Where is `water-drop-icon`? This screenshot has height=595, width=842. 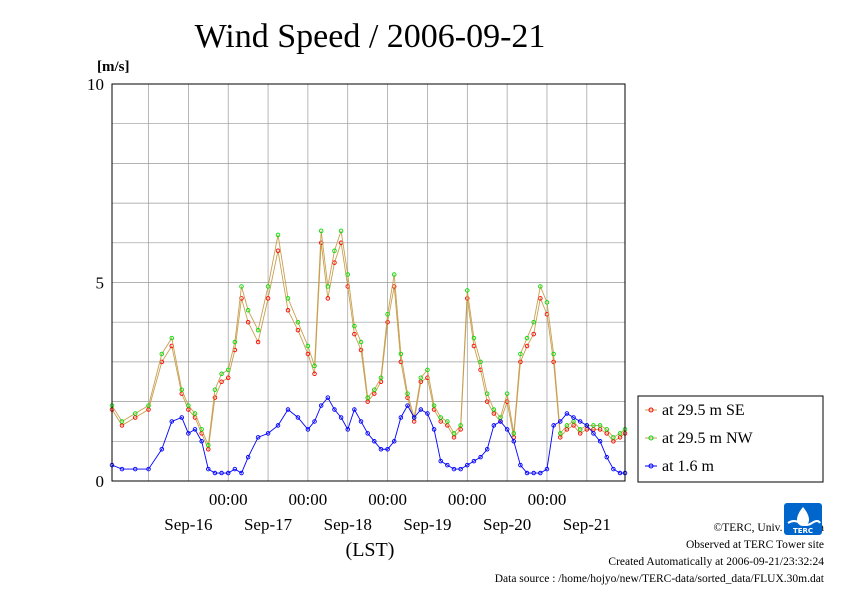 water-drop-icon is located at coordinates (803, 516).